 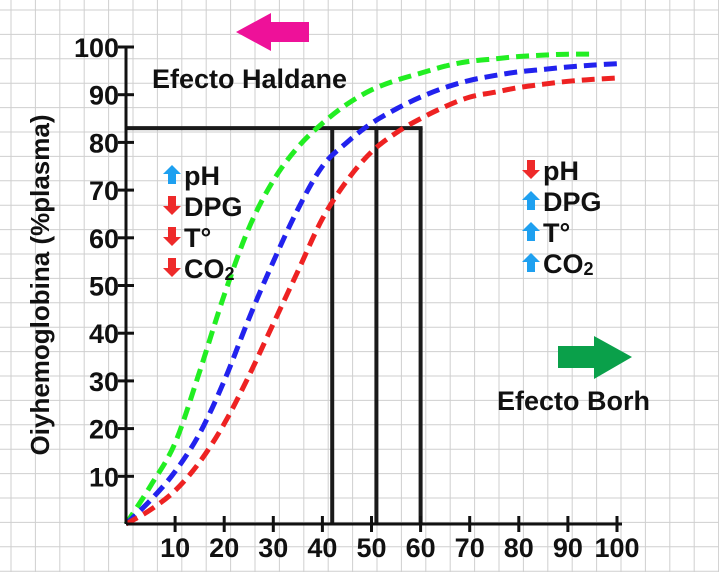 What do you see at coordinates (616, 548) in the screenshot?
I see `x-tick-label: 100` at bounding box center [616, 548].